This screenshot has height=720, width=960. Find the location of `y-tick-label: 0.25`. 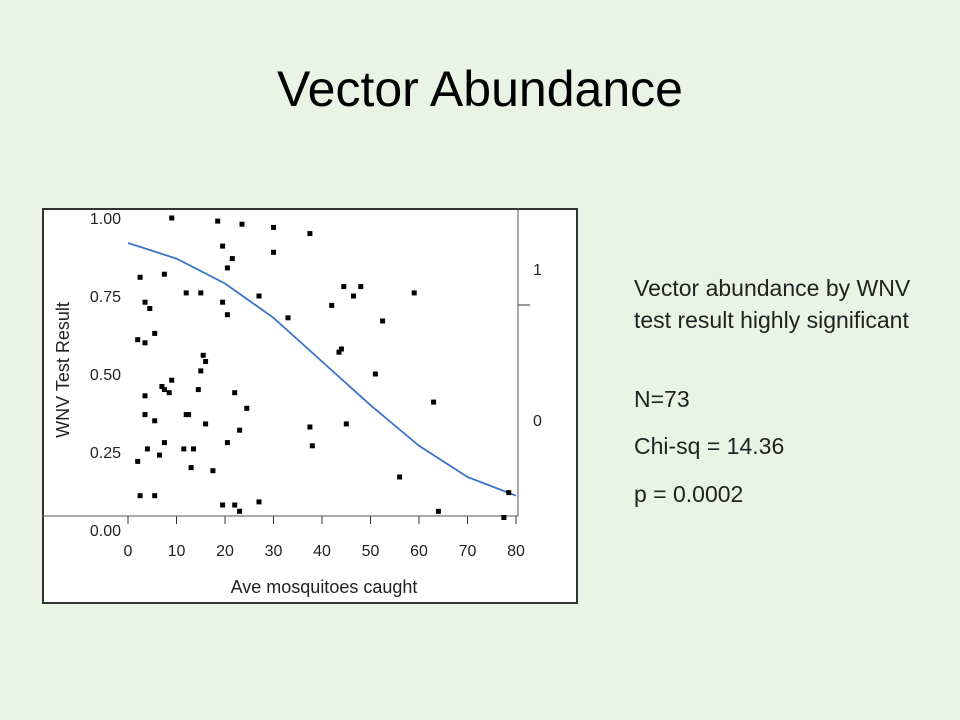

y-tick-label: 0.25 is located at coordinates (105, 453).